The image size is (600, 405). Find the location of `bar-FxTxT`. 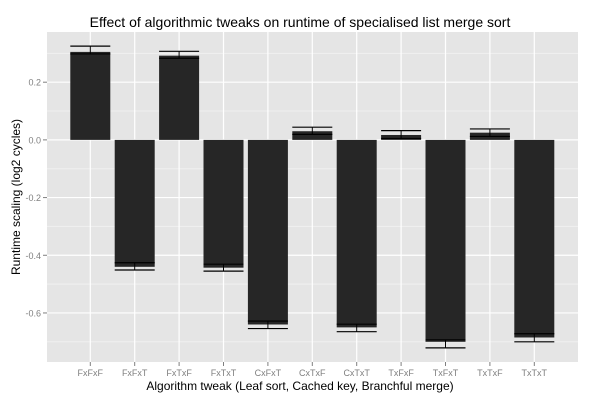

bar-FxTxT is located at coordinates (223, 203).